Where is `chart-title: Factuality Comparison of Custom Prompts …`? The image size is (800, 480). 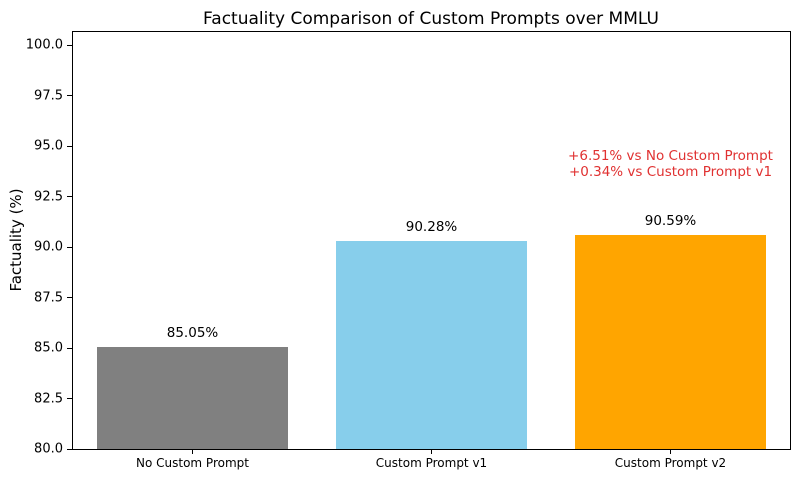 chart-title: Factuality Comparison of Custom Prompts … is located at coordinates (431, 19).